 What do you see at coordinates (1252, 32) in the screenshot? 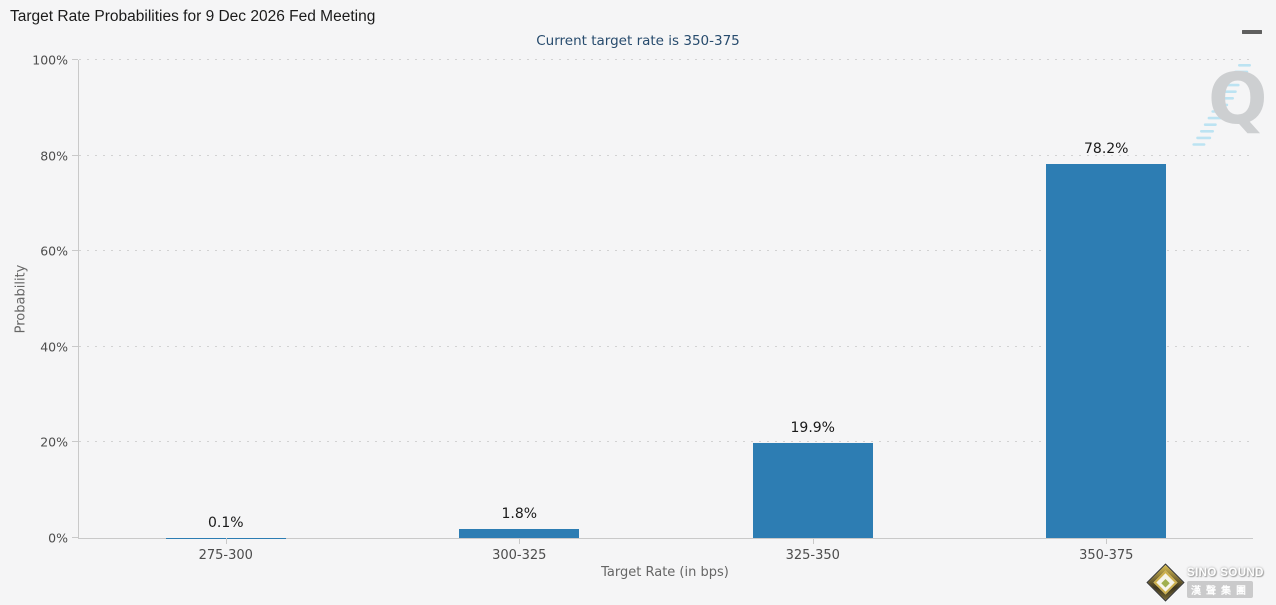
I see `hamburger-icon` at bounding box center [1252, 32].